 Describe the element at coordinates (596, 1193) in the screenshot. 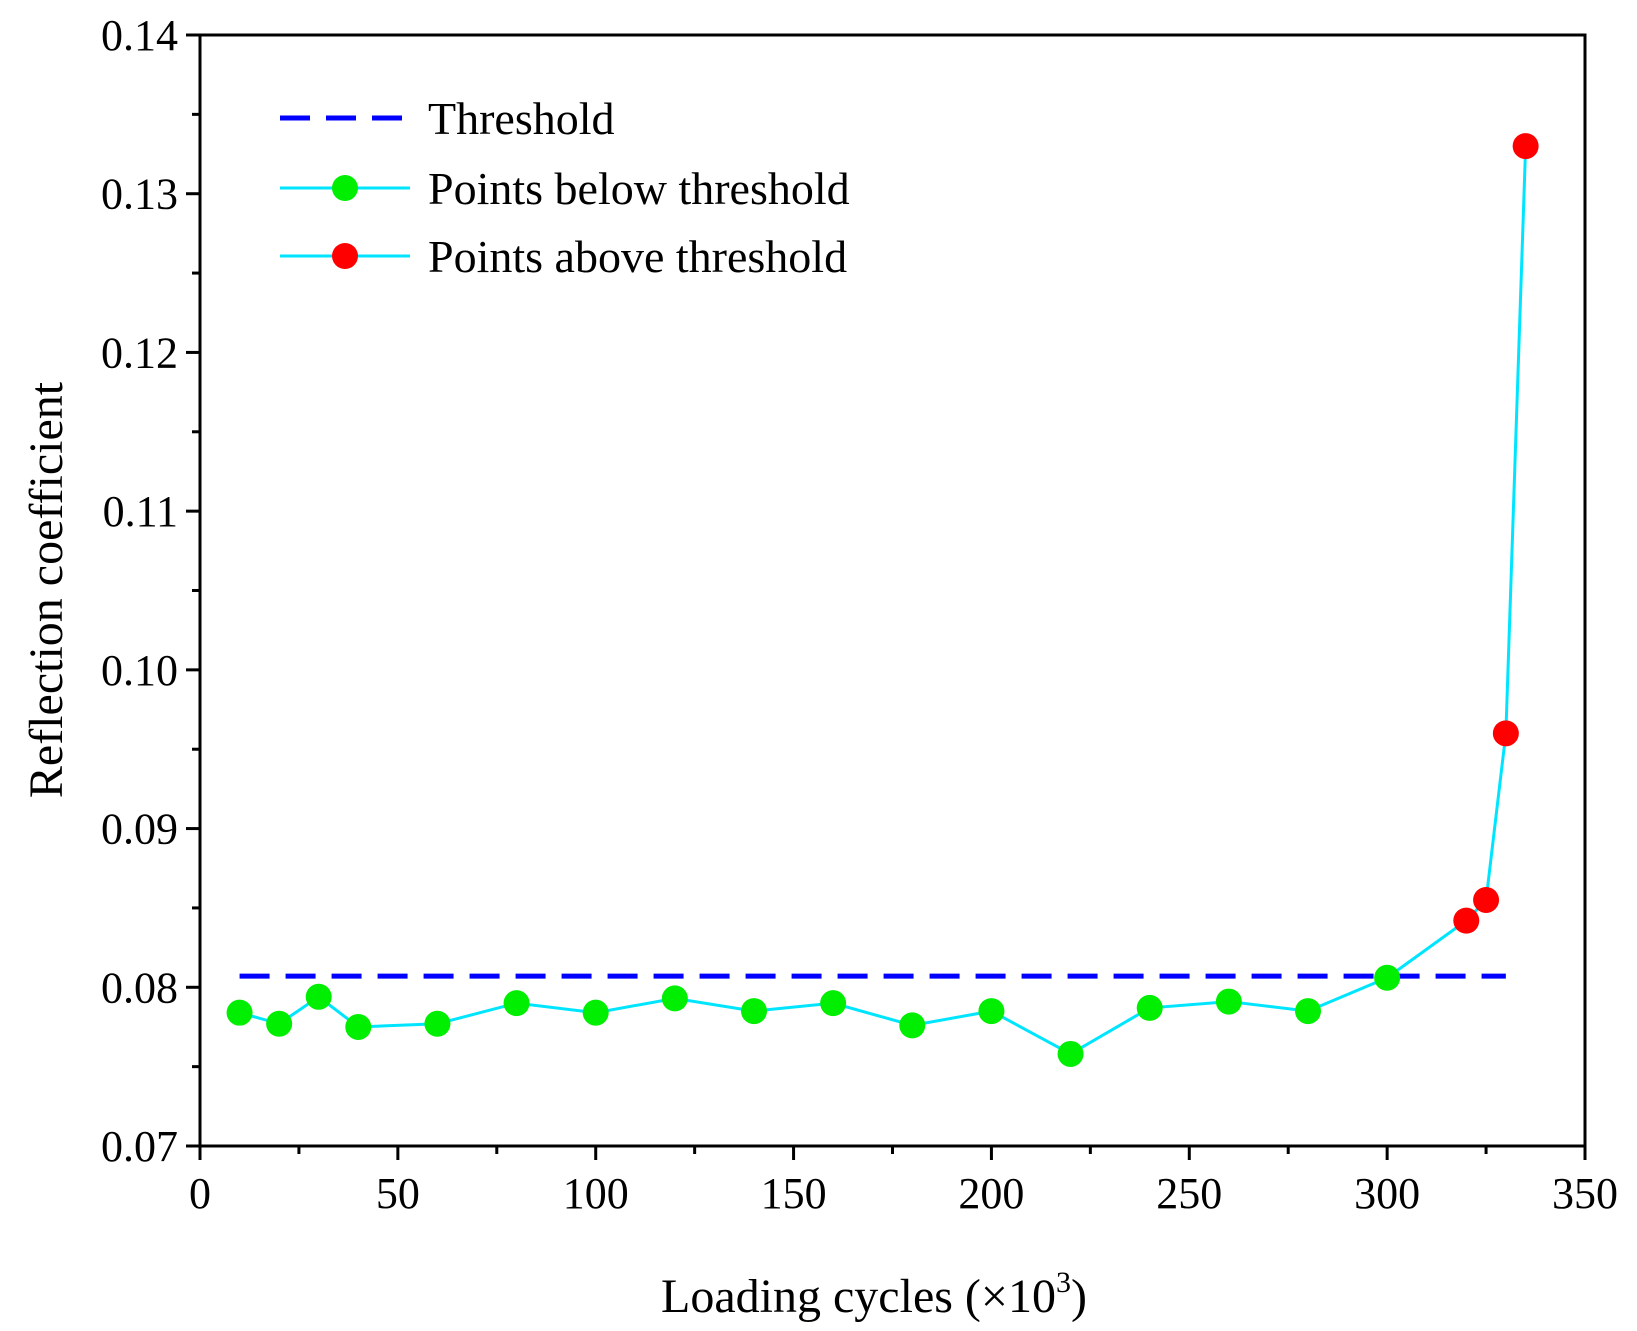

I see `x-tick-label: 100` at that location.